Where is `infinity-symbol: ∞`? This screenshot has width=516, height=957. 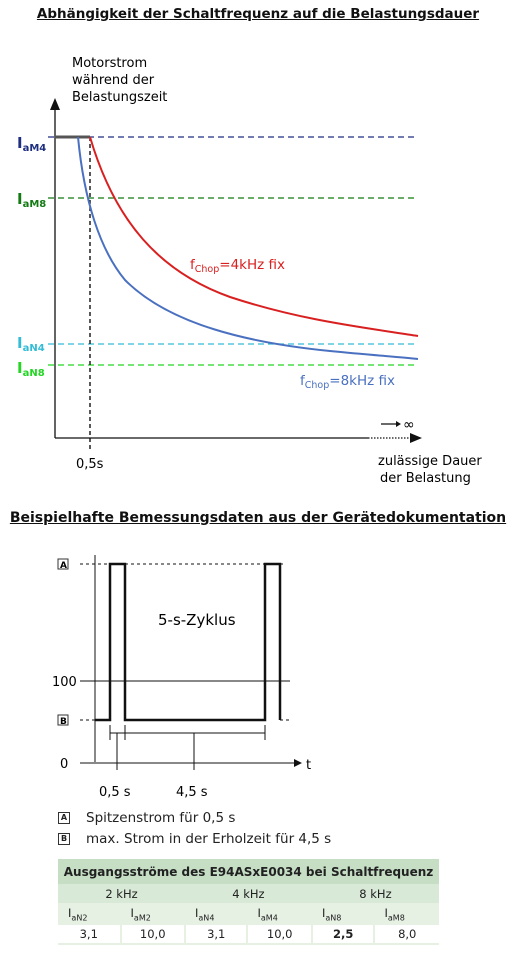 infinity-symbol: ∞ is located at coordinates (409, 425).